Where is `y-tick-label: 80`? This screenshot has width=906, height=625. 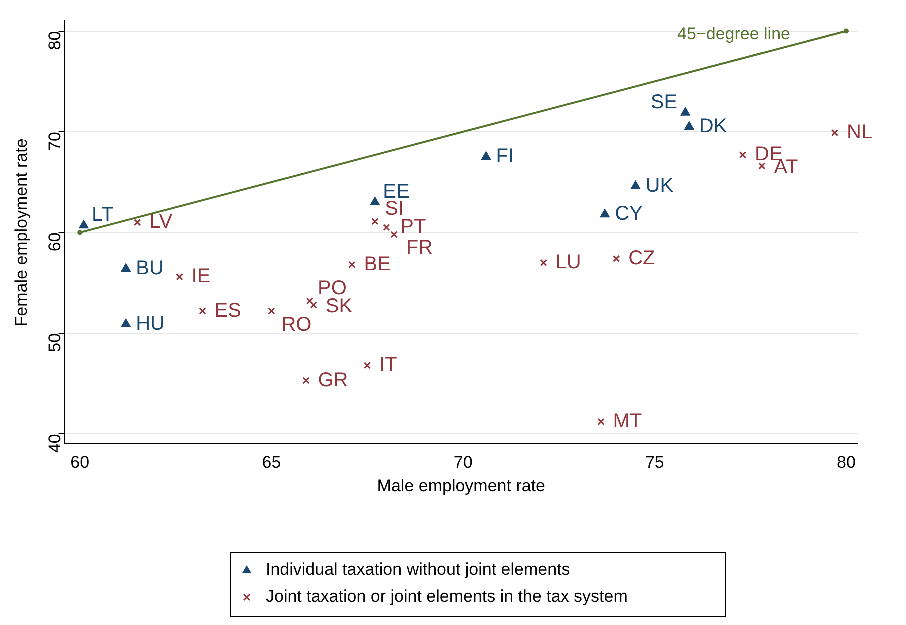
y-tick-label: 80 is located at coordinates (54, 40).